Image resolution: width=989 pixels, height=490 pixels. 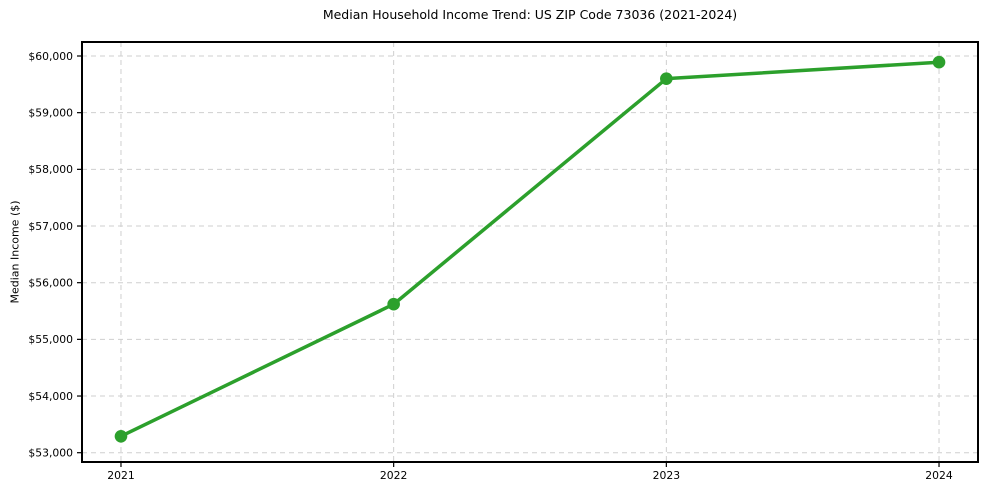 What do you see at coordinates (121, 436) in the screenshot?
I see `data-point-2021` at bounding box center [121, 436].